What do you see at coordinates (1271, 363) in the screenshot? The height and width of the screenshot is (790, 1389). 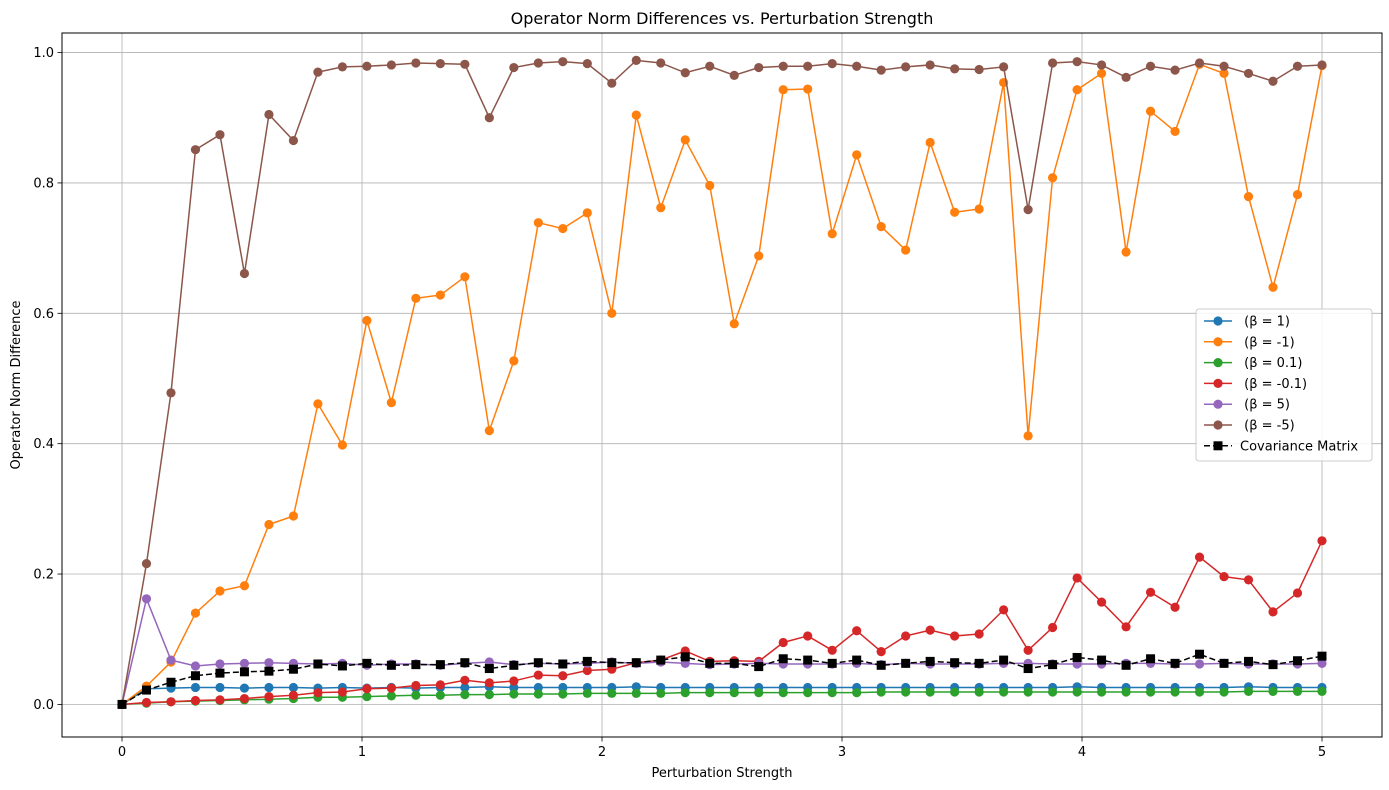 I see `legend-label: (β = 0.1)` at bounding box center [1271, 363].